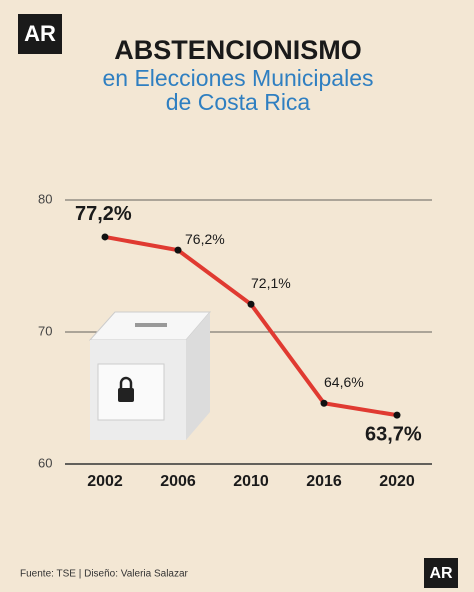 Image resolution: width=474 pixels, height=592 pixels. I want to click on chart-title: ABSTENCIONISMO, so click(238, 50).